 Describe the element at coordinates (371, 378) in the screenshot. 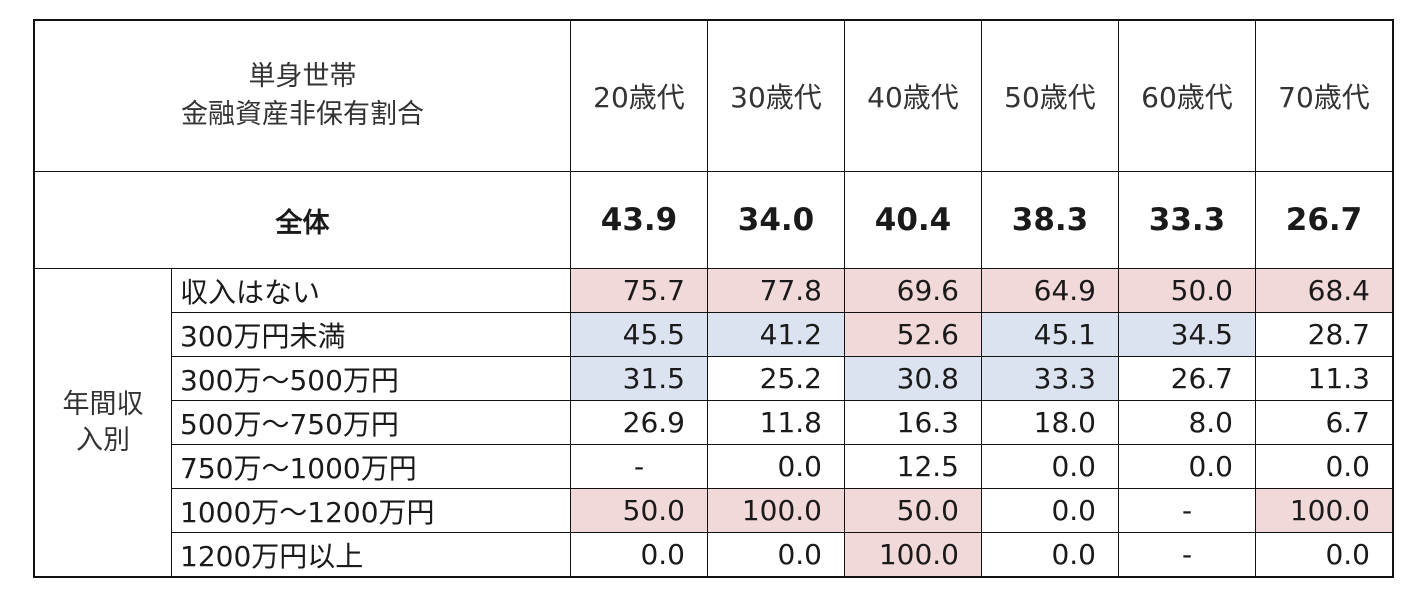

I see `income-bracket-label: 300万～500万円` at that location.